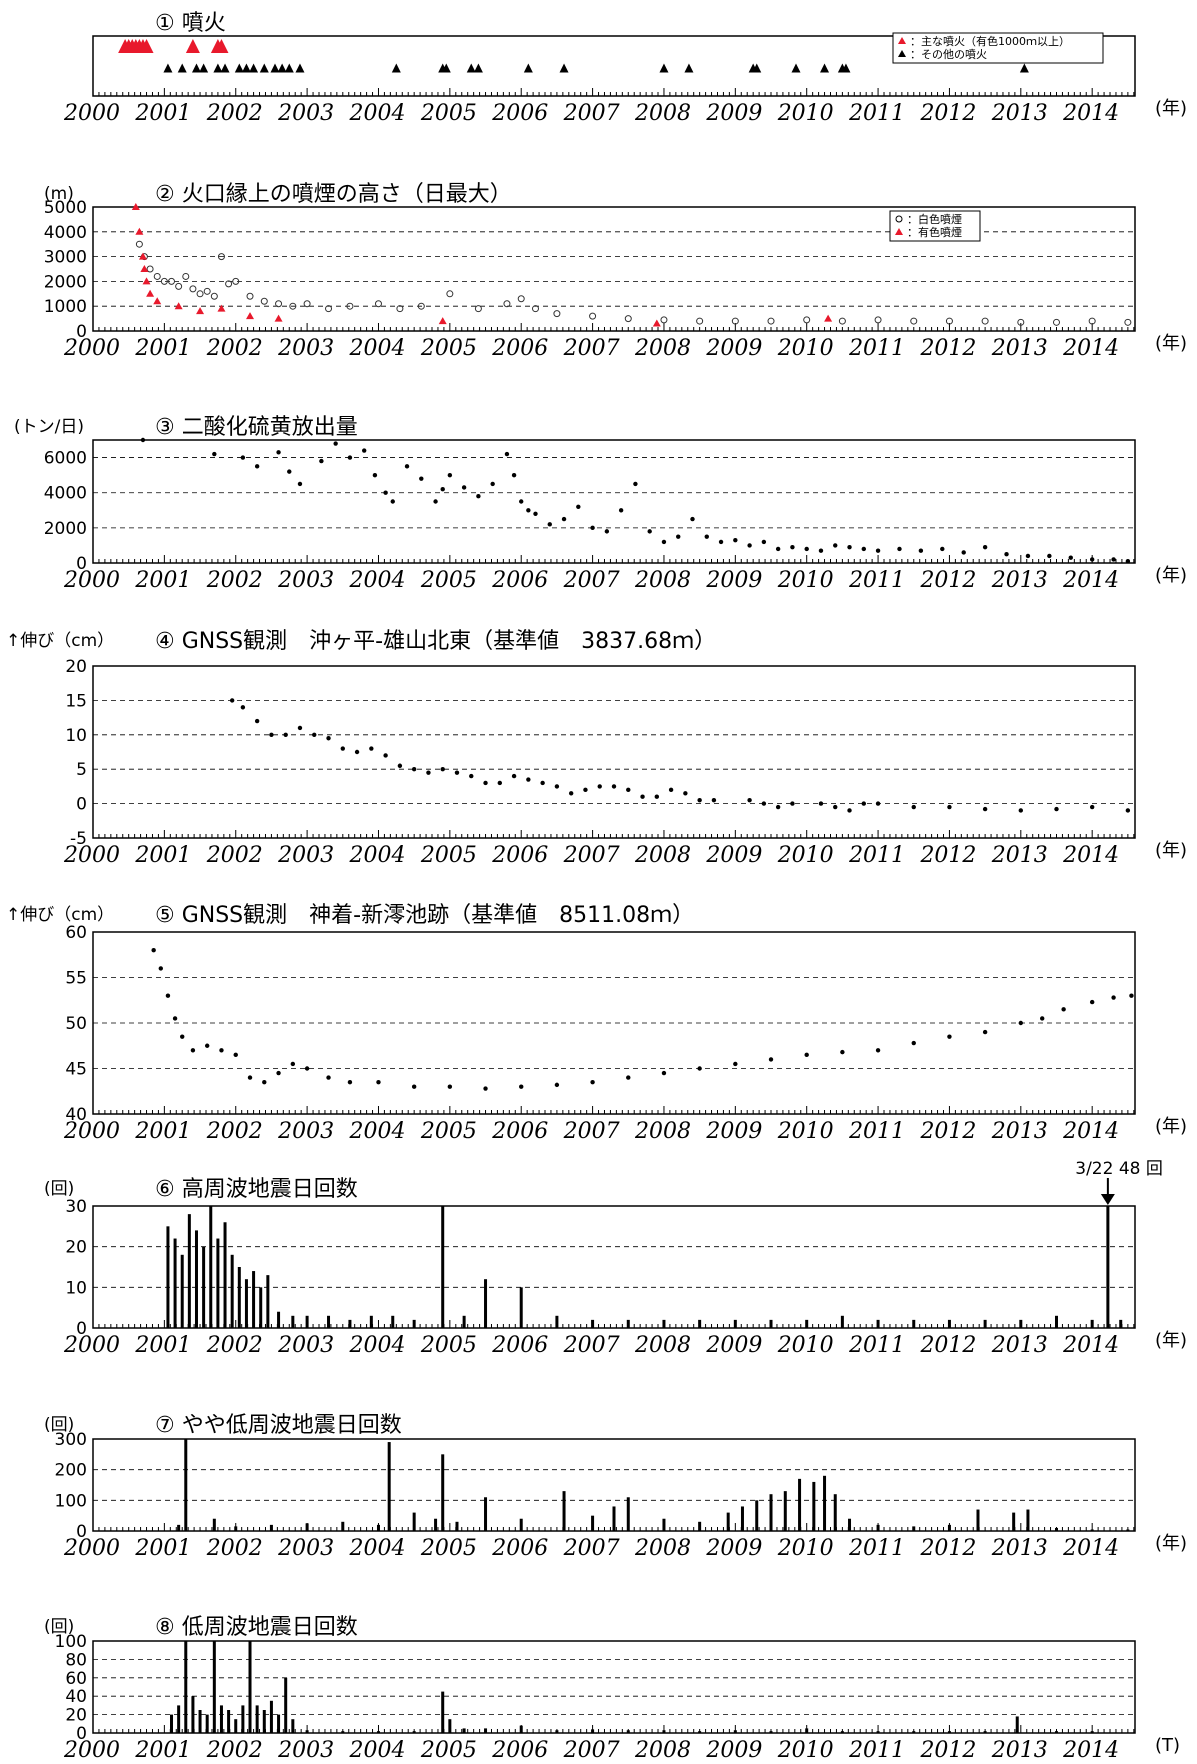 The image size is (1197, 1764). What do you see at coordinates (71, 1440) in the screenshot?
I see `y-tick-label: 300` at bounding box center [71, 1440].